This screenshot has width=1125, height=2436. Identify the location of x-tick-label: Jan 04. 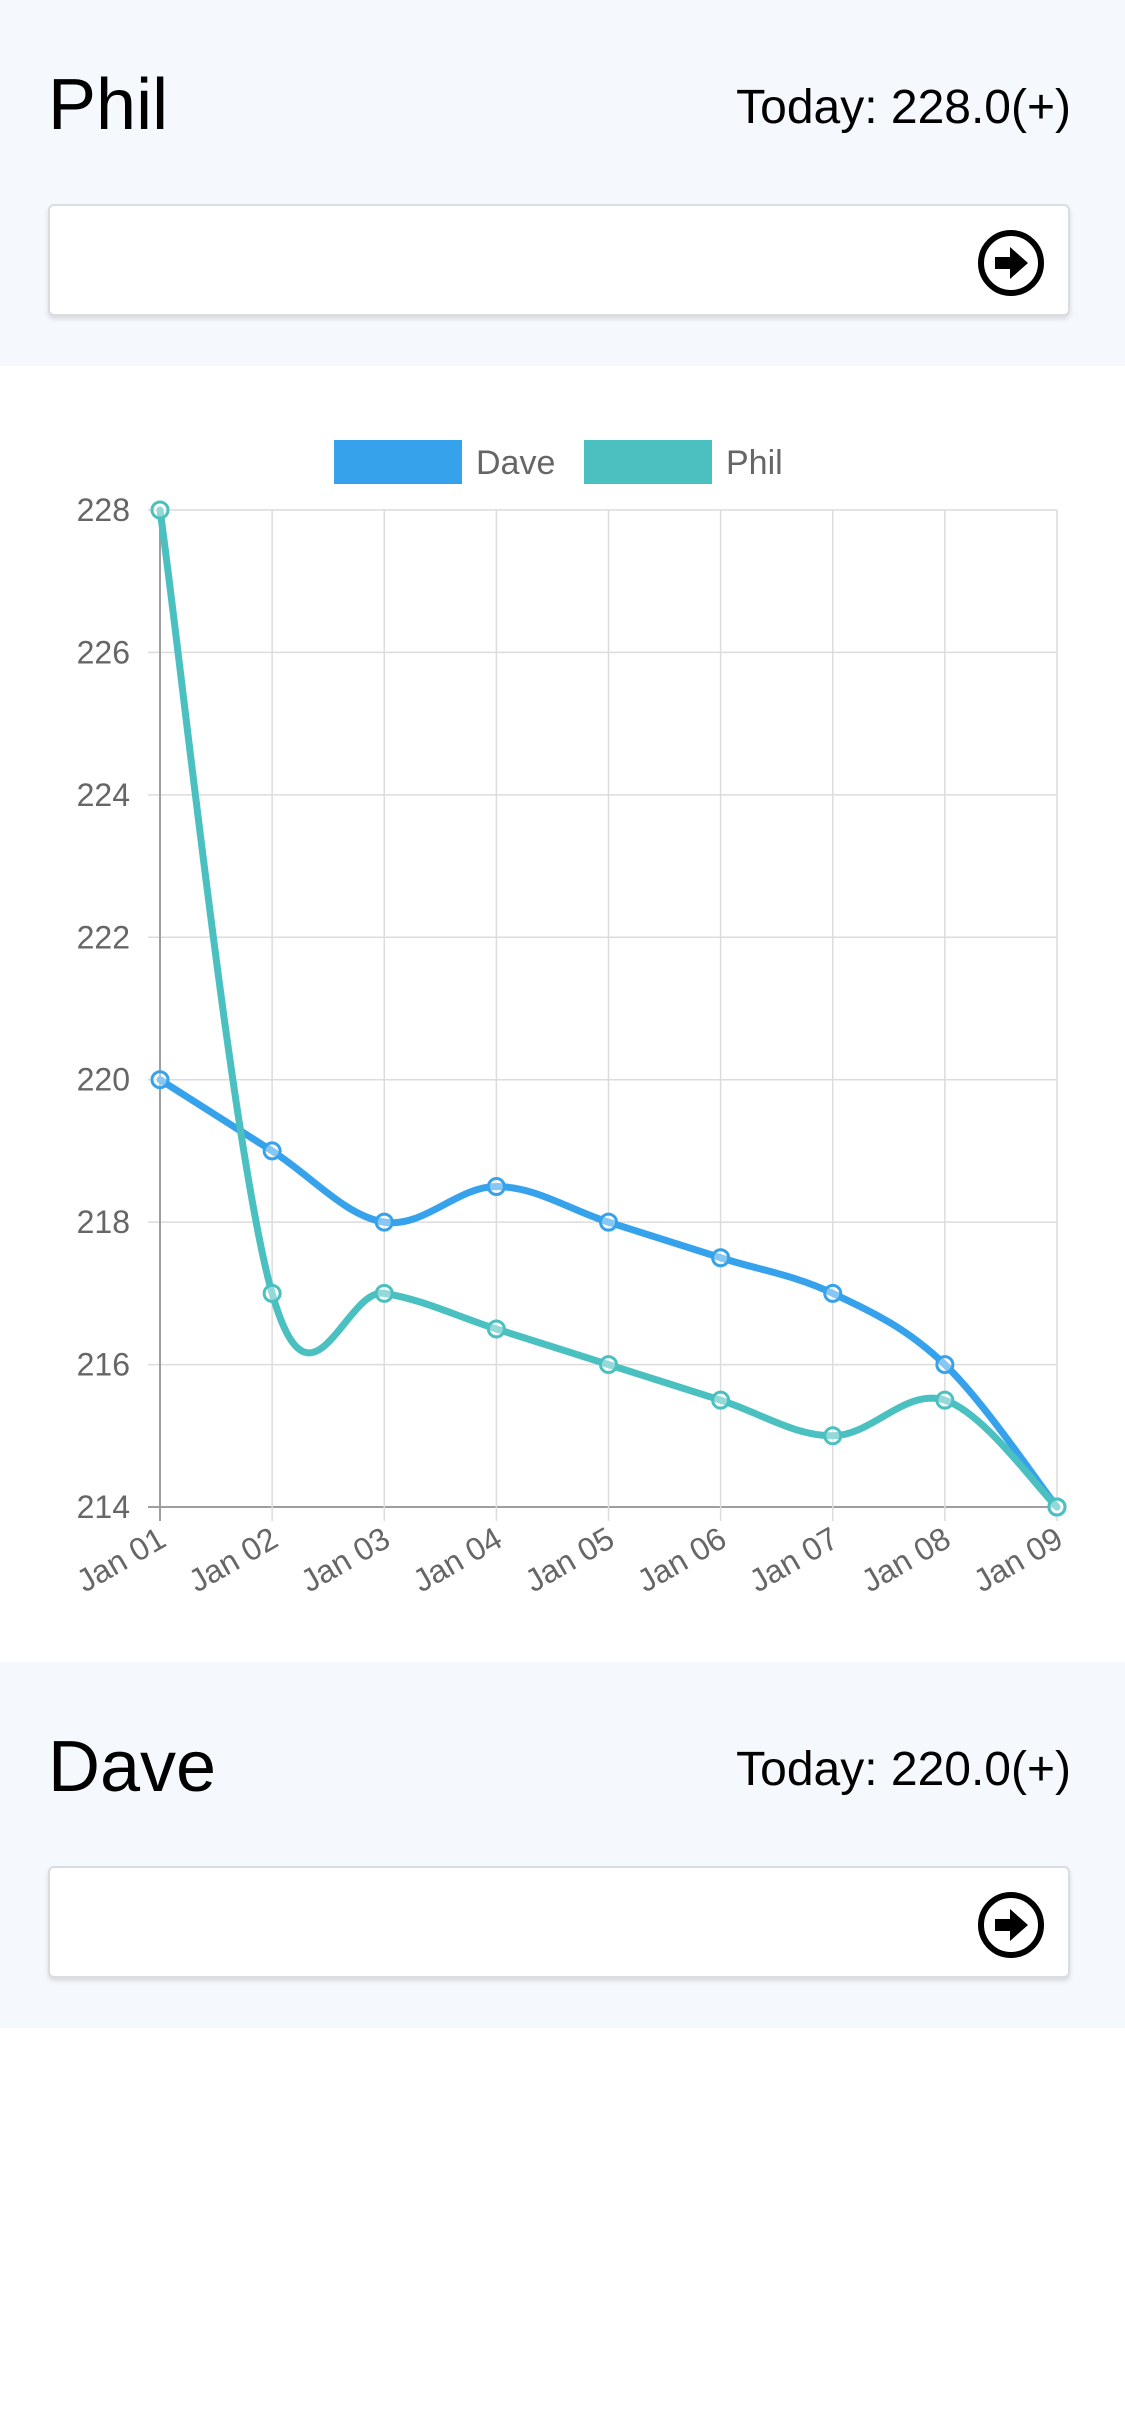
(457, 1559).